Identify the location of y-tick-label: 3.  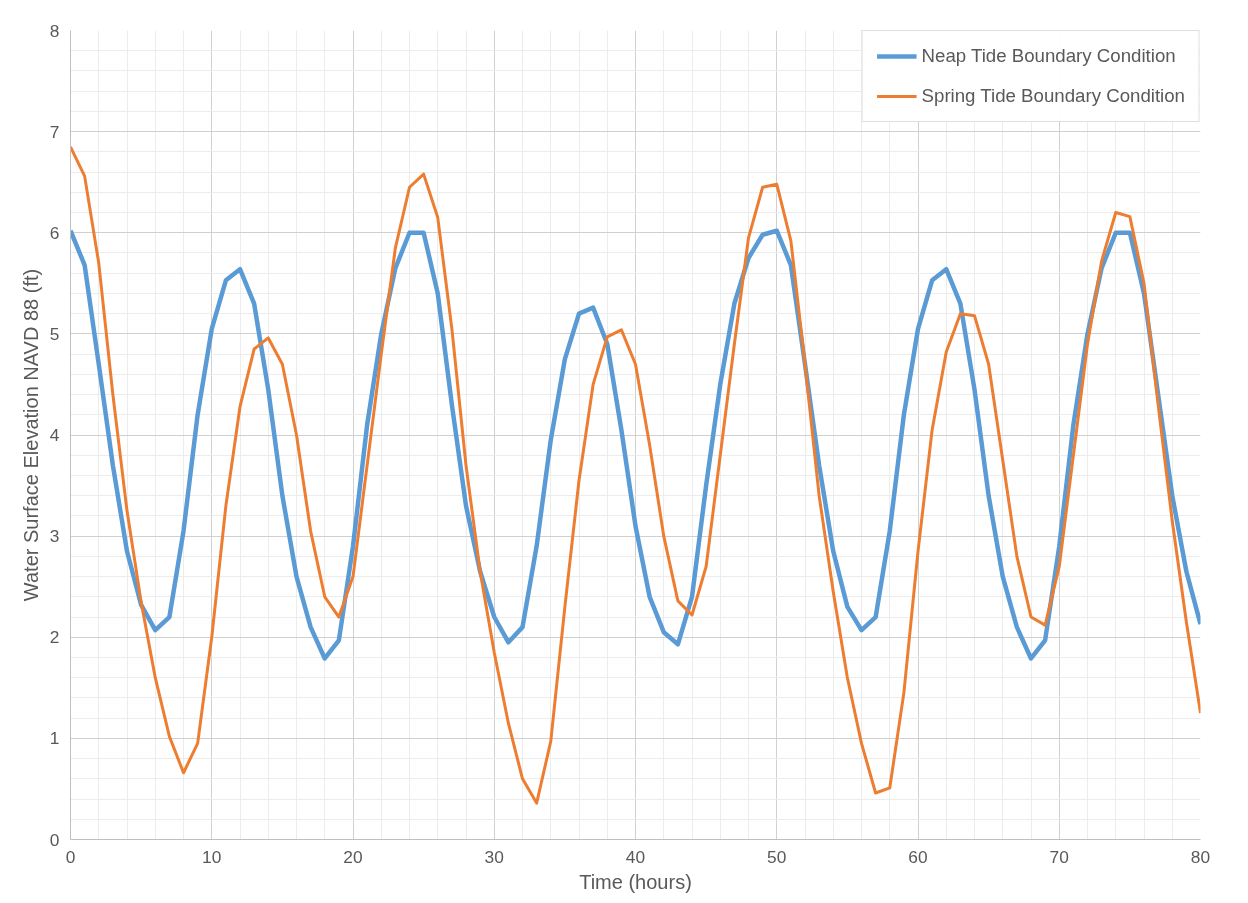
(54, 536).